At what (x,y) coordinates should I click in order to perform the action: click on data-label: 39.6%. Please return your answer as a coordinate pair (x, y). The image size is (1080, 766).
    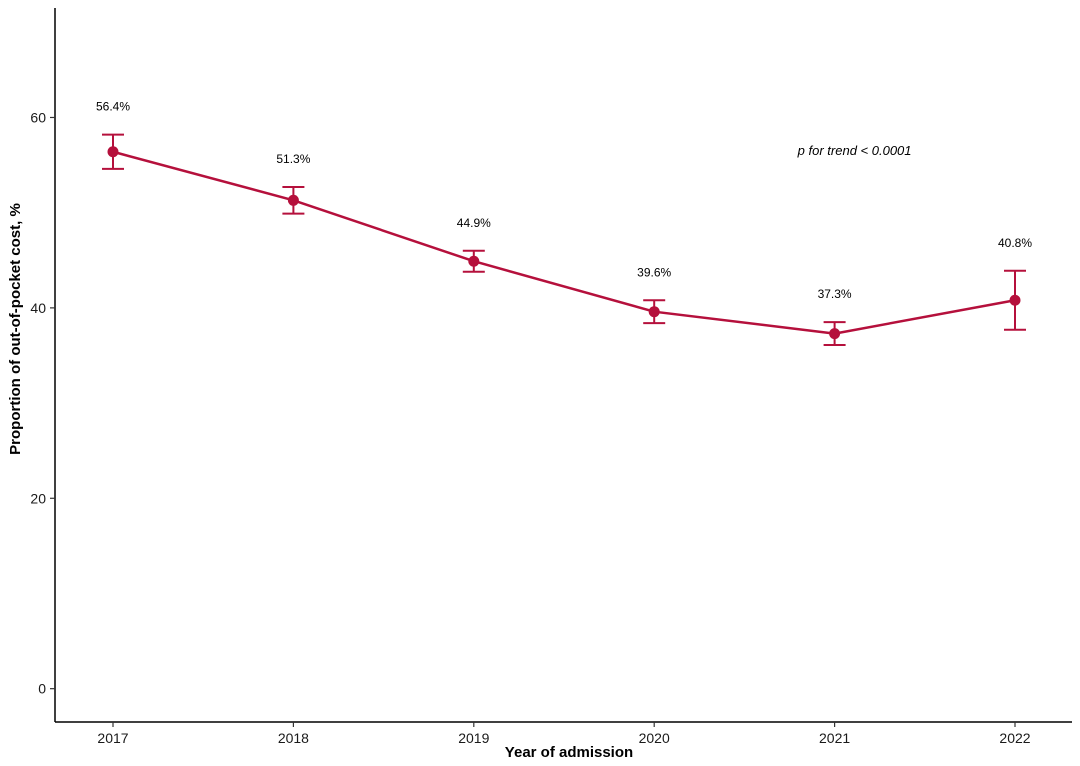
    Looking at the image, I should click on (654, 272).